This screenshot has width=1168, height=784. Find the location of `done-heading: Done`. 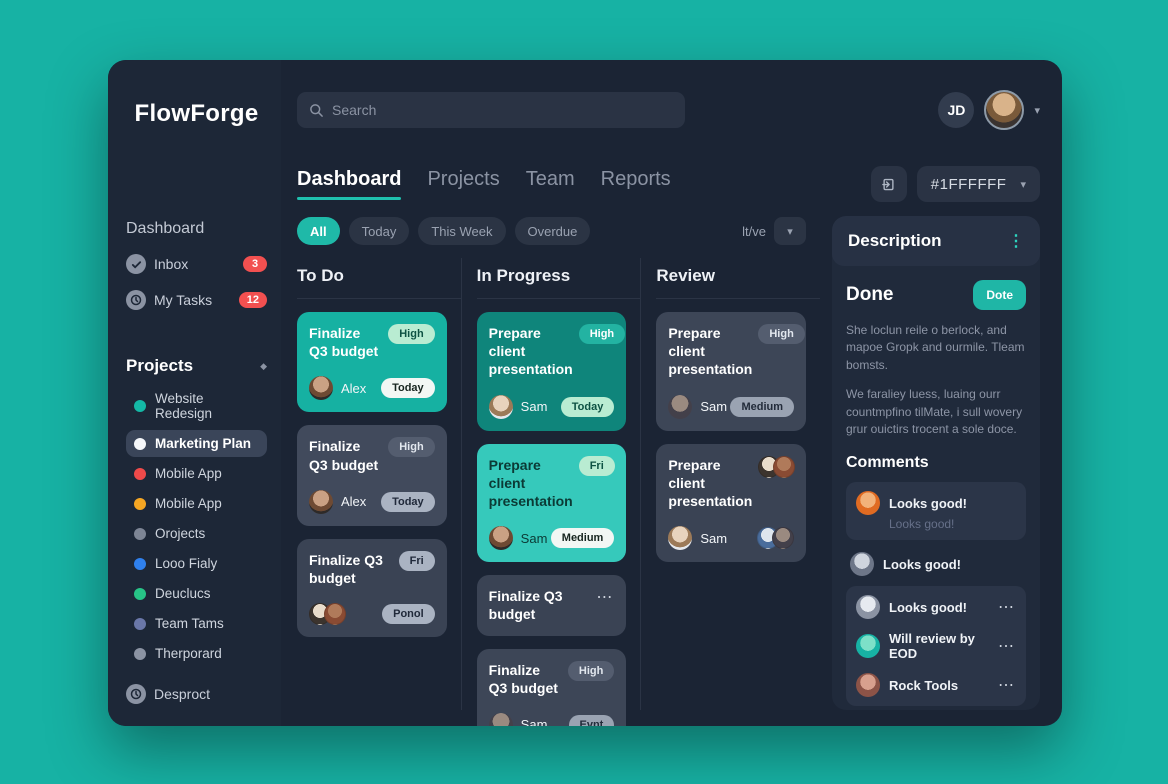

done-heading: Done is located at coordinates (870, 294).